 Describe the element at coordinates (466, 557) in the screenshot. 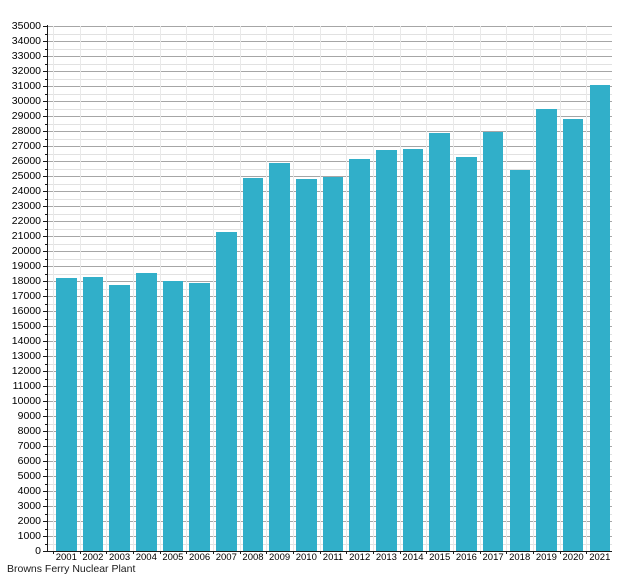

I see `x-tick-label: 2016` at that location.